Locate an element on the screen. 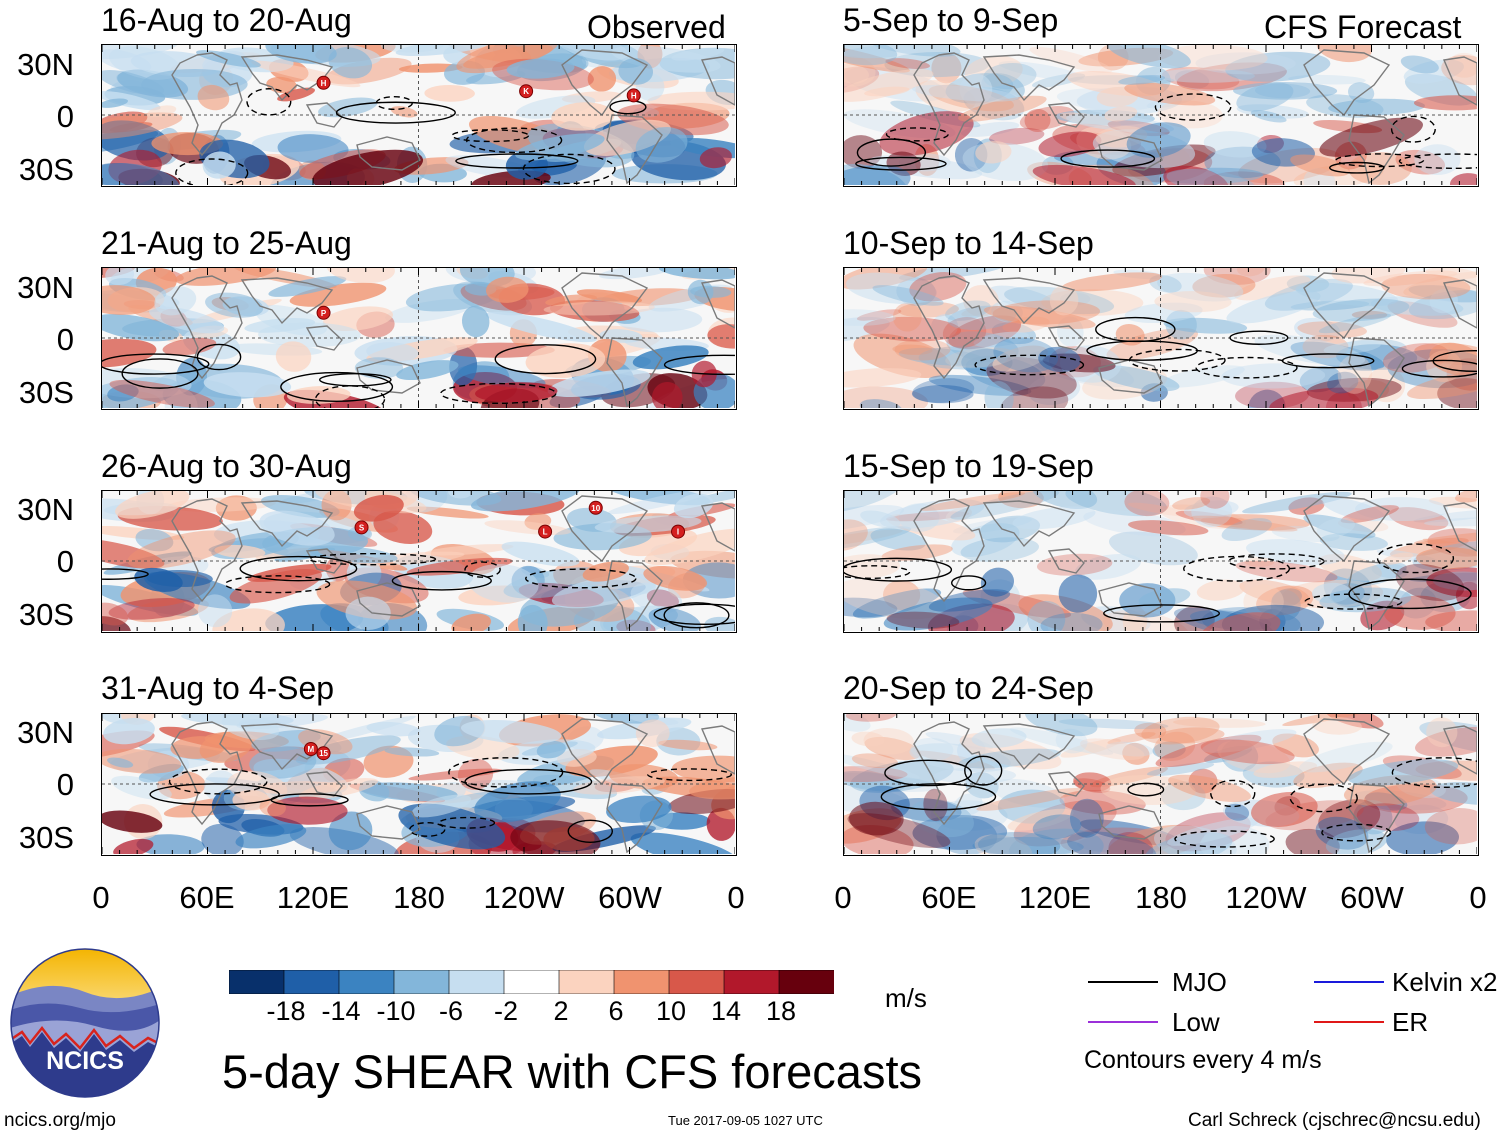 This screenshot has width=1510, height=1137. legend-low-label: Low is located at coordinates (1196, 1022).